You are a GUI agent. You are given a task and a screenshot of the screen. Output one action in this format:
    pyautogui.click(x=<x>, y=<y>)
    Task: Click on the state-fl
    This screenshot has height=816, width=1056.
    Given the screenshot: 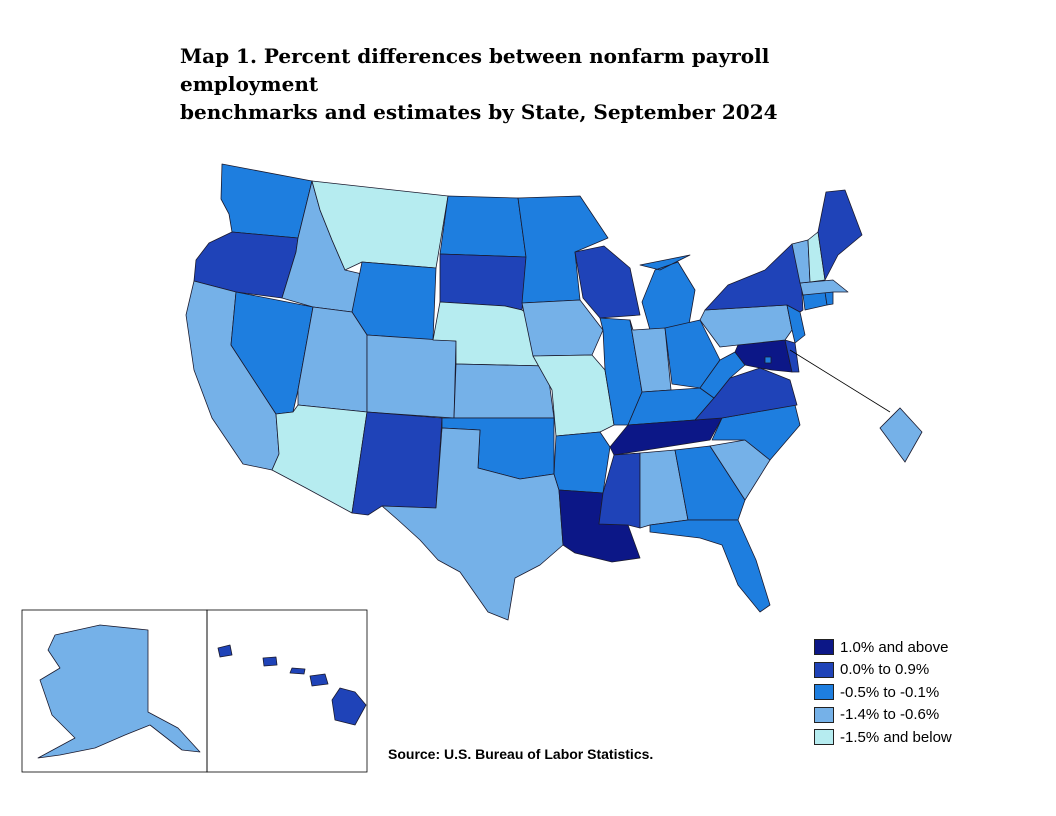 What is the action you would take?
    pyautogui.click(x=710, y=566)
    